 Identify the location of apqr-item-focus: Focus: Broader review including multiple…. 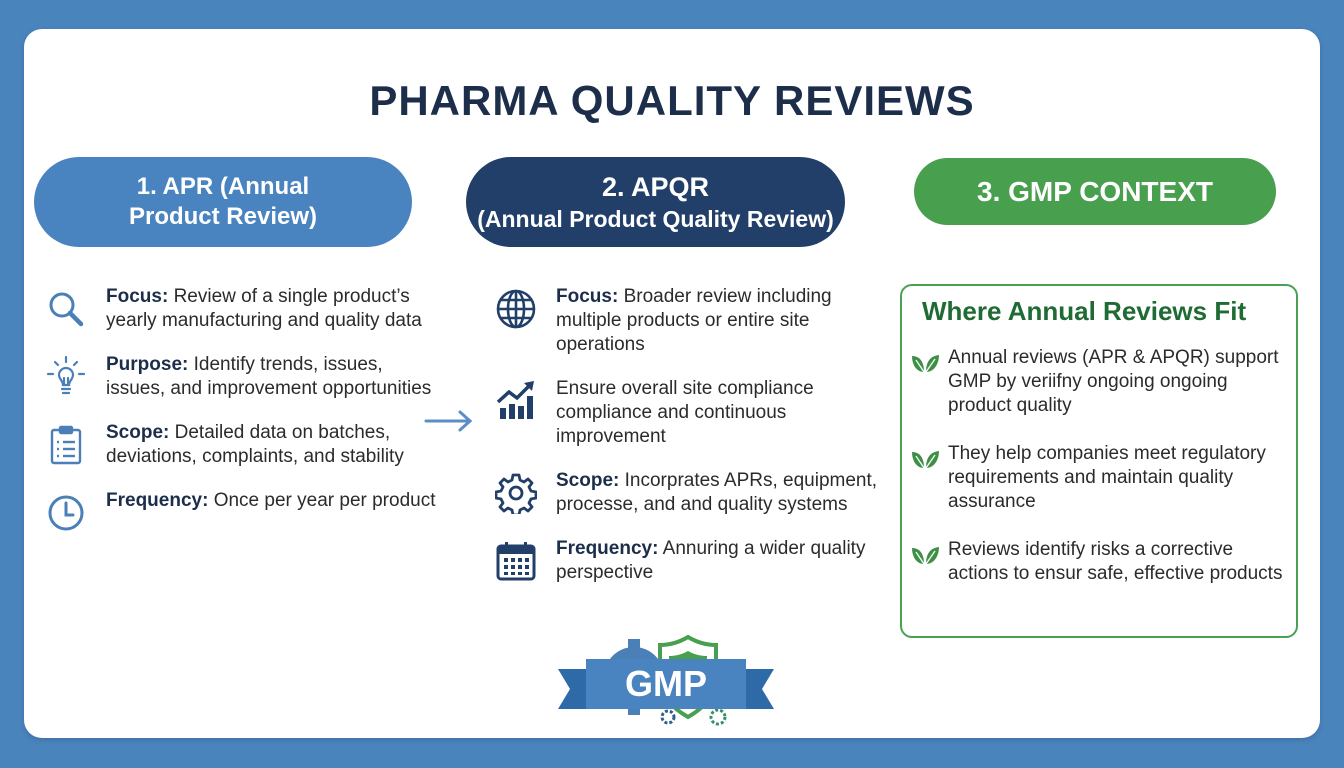
(694, 321).